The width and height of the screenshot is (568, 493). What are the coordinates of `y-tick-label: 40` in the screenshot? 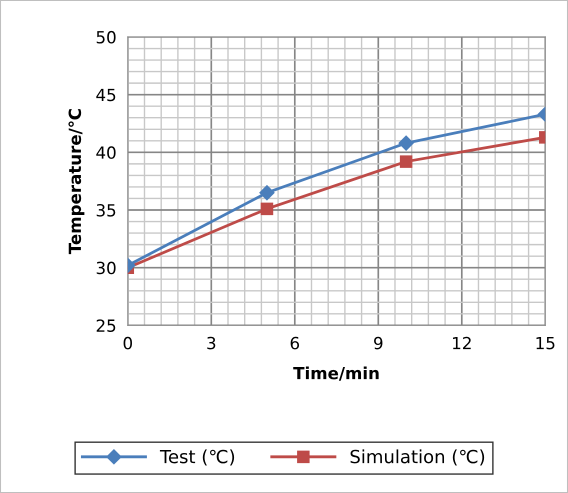 It's located at (106, 152).